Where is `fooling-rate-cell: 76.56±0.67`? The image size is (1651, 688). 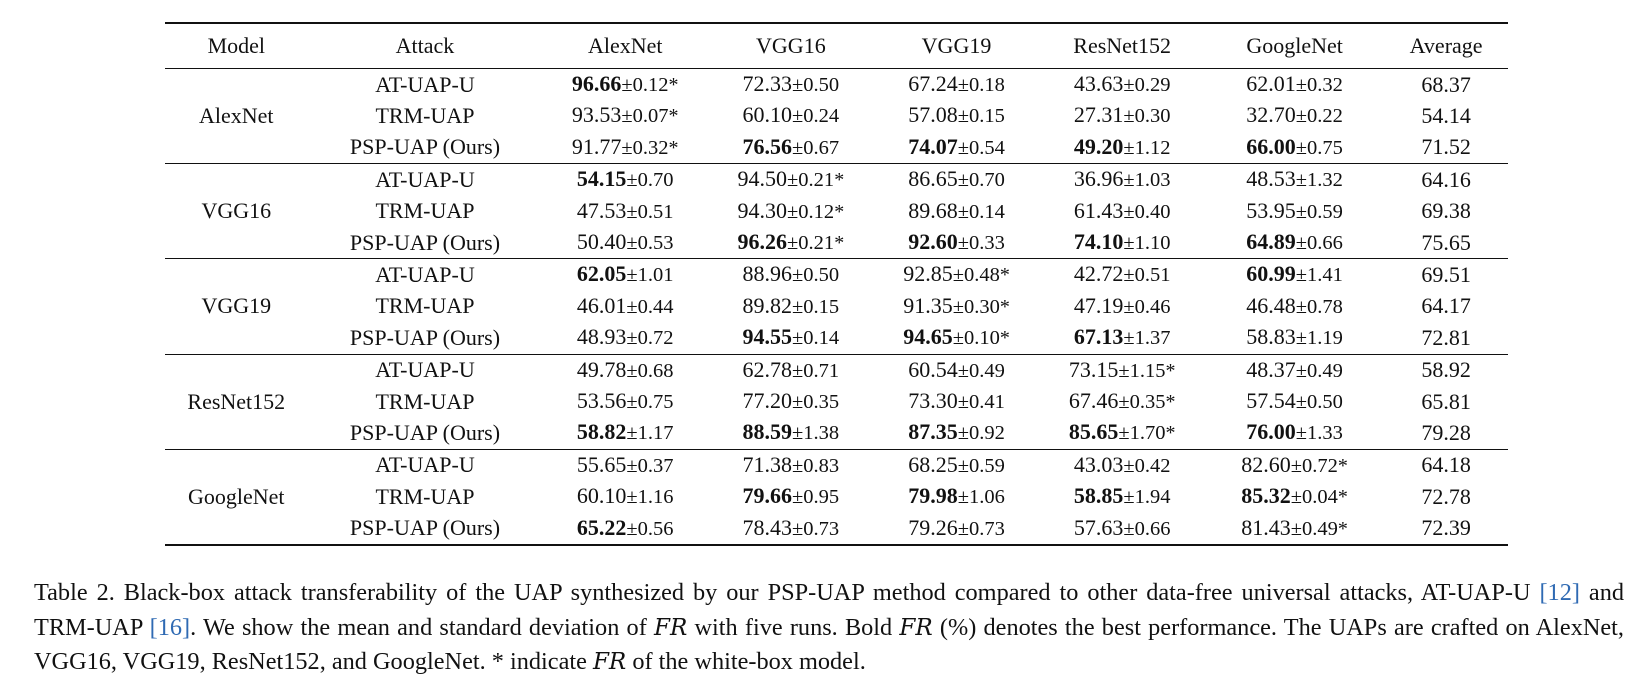
fooling-rate-cell: 76.56±0.67 is located at coordinates (791, 148).